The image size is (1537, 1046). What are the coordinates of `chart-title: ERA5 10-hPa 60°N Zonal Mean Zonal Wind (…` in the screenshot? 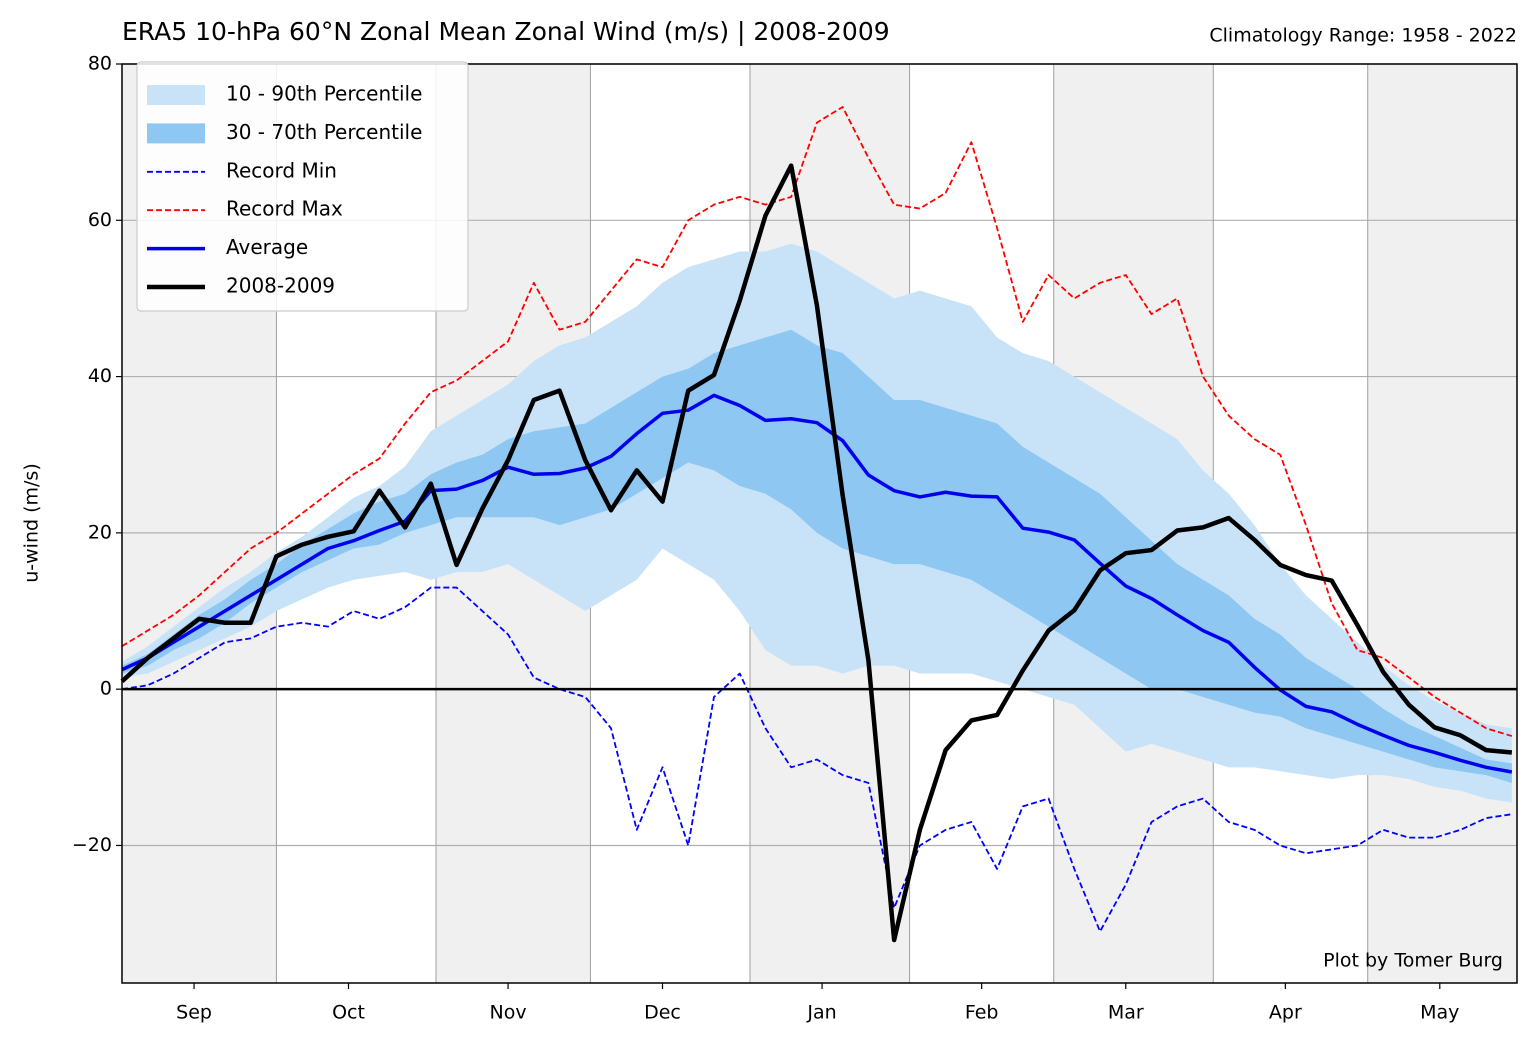 It's located at (506, 31).